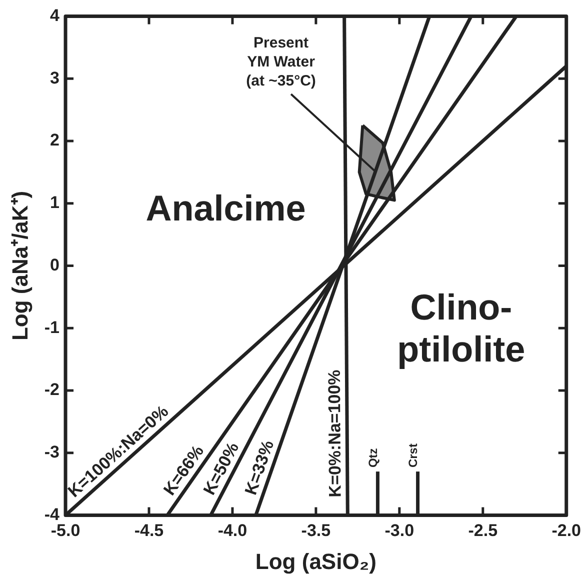  I want to click on x-tick-label: -5.0, so click(65, 530).